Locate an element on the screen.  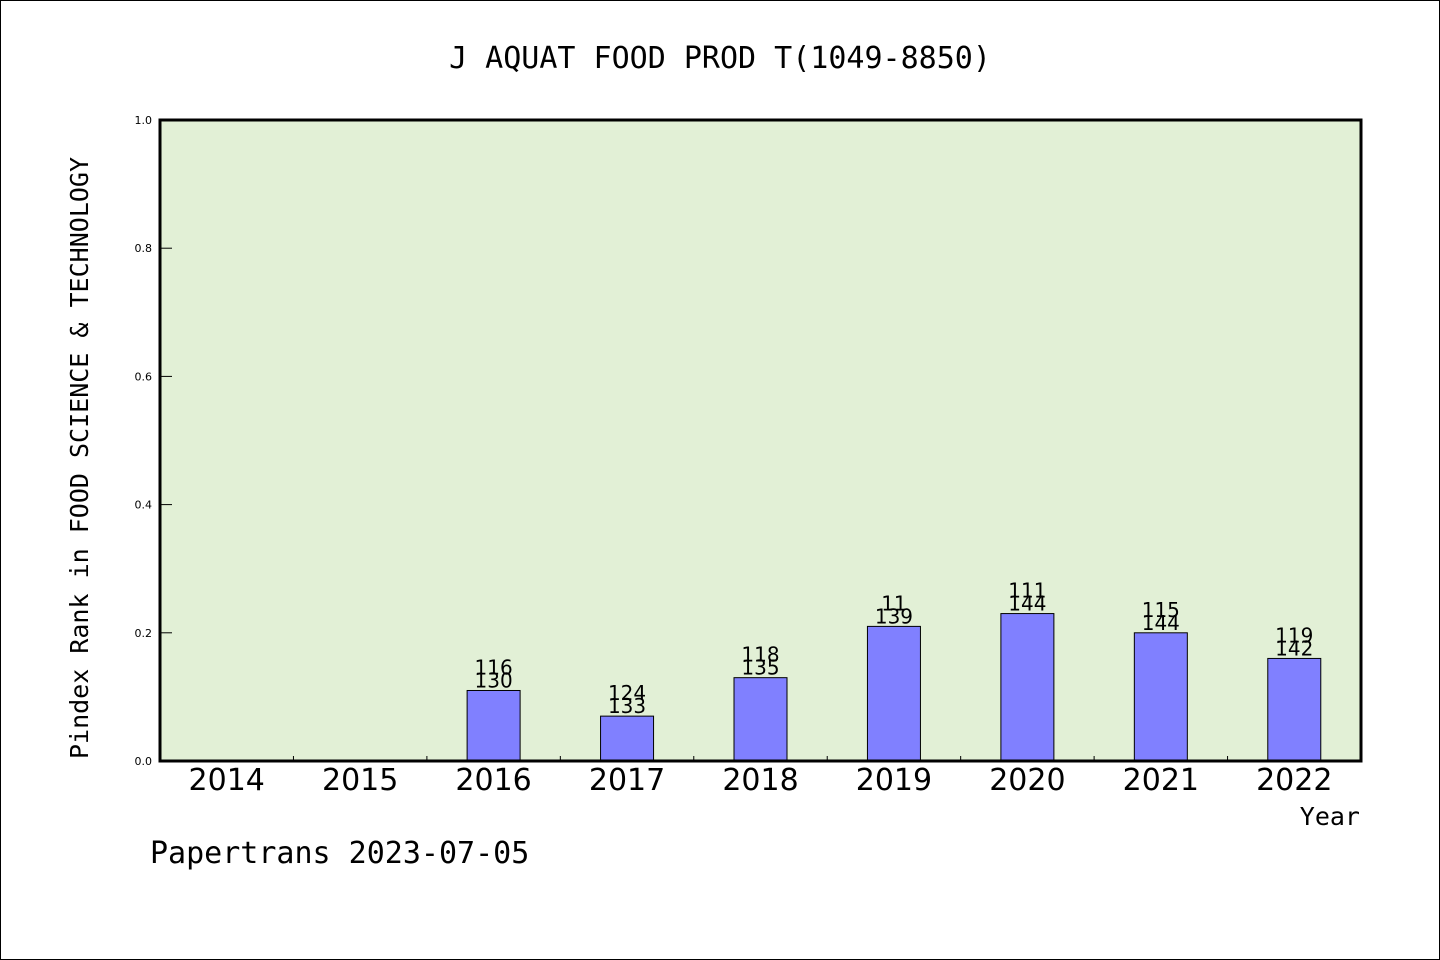
x-axis-label: Year is located at coordinates (1330, 816).